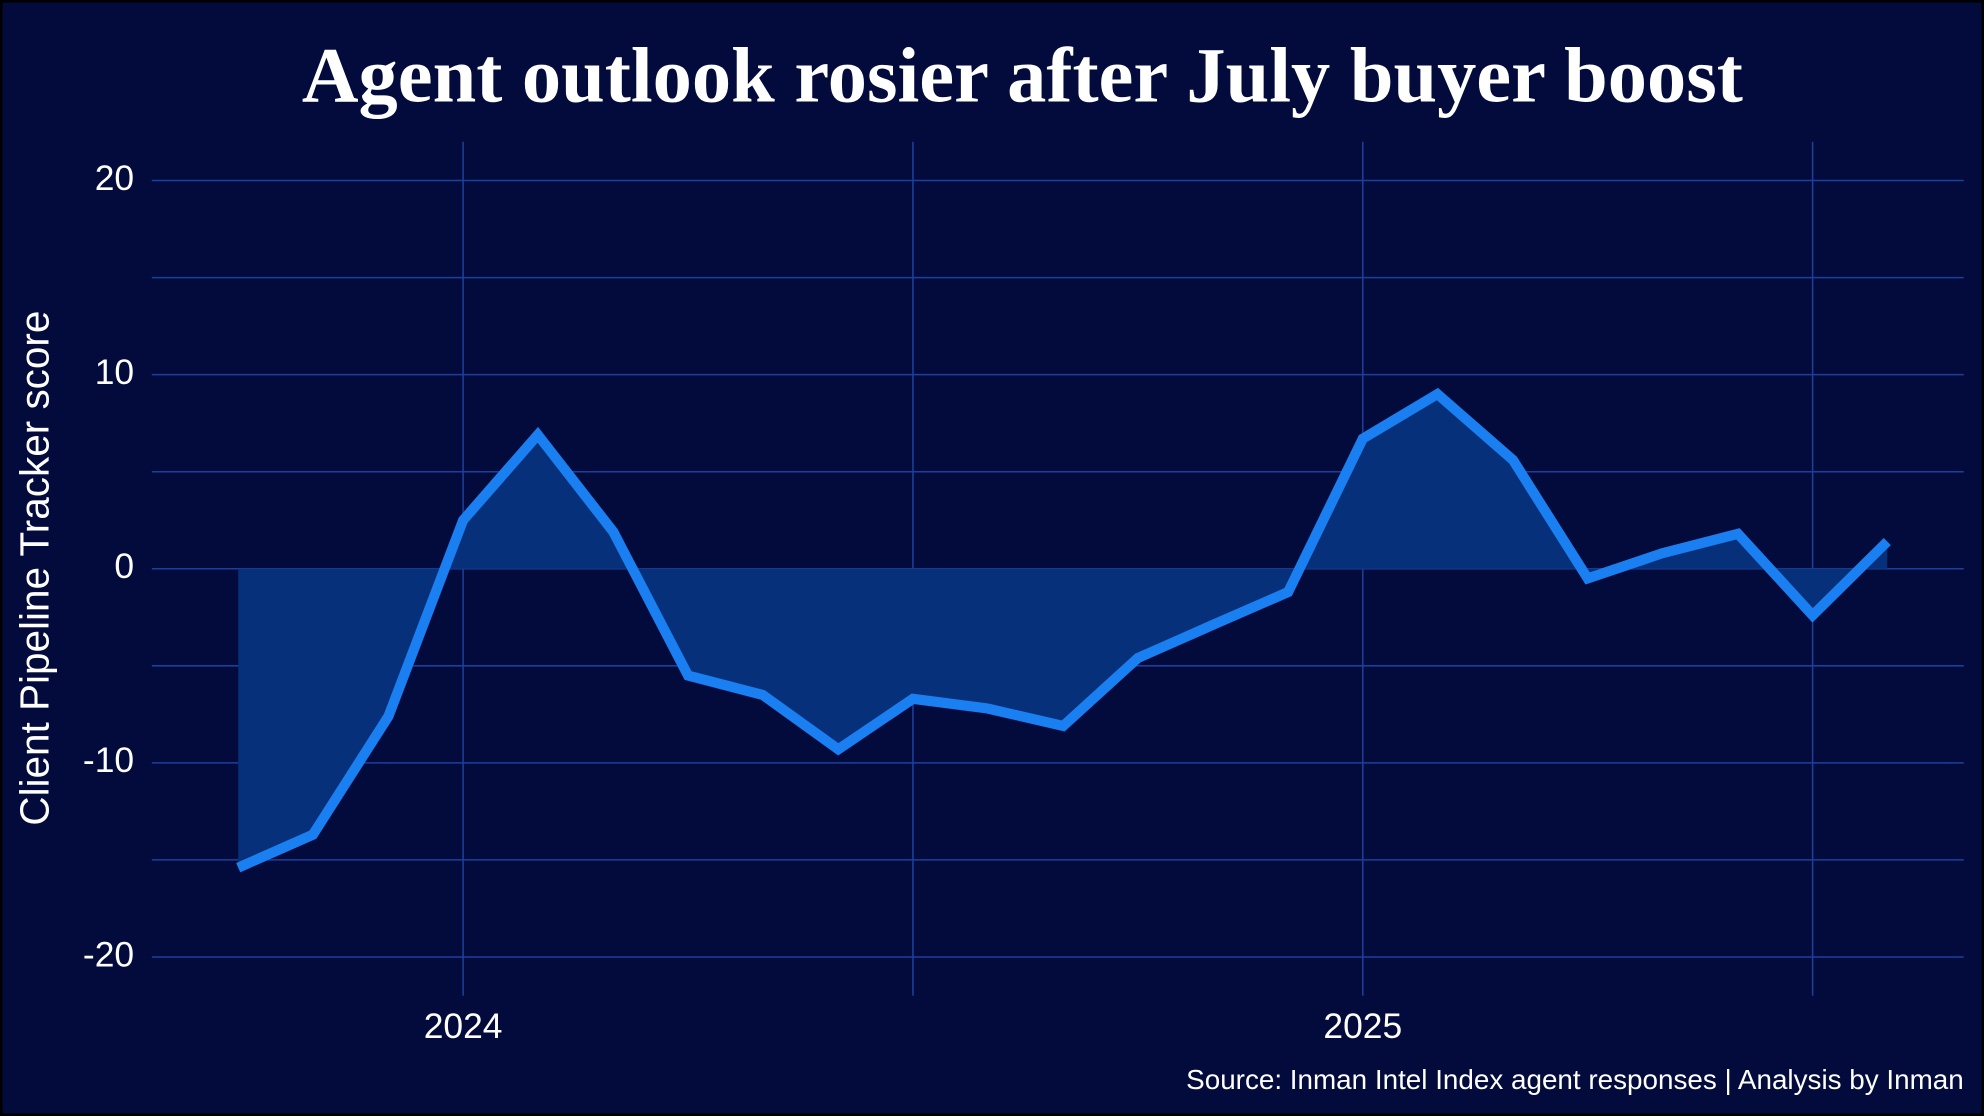 This screenshot has width=1984, height=1116. Describe the element at coordinates (114, 178) in the screenshot. I see `y-tick-label: 20` at that location.